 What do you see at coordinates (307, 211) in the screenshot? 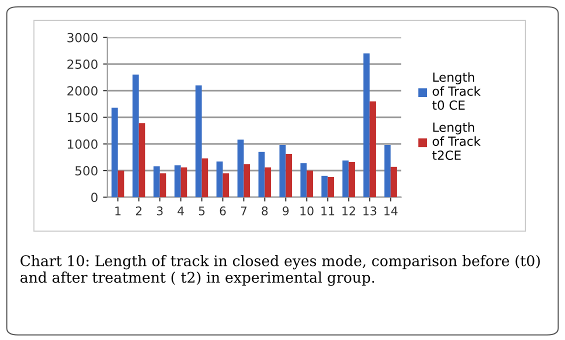
I see `x-tick-label: 10` at bounding box center [307, 211].